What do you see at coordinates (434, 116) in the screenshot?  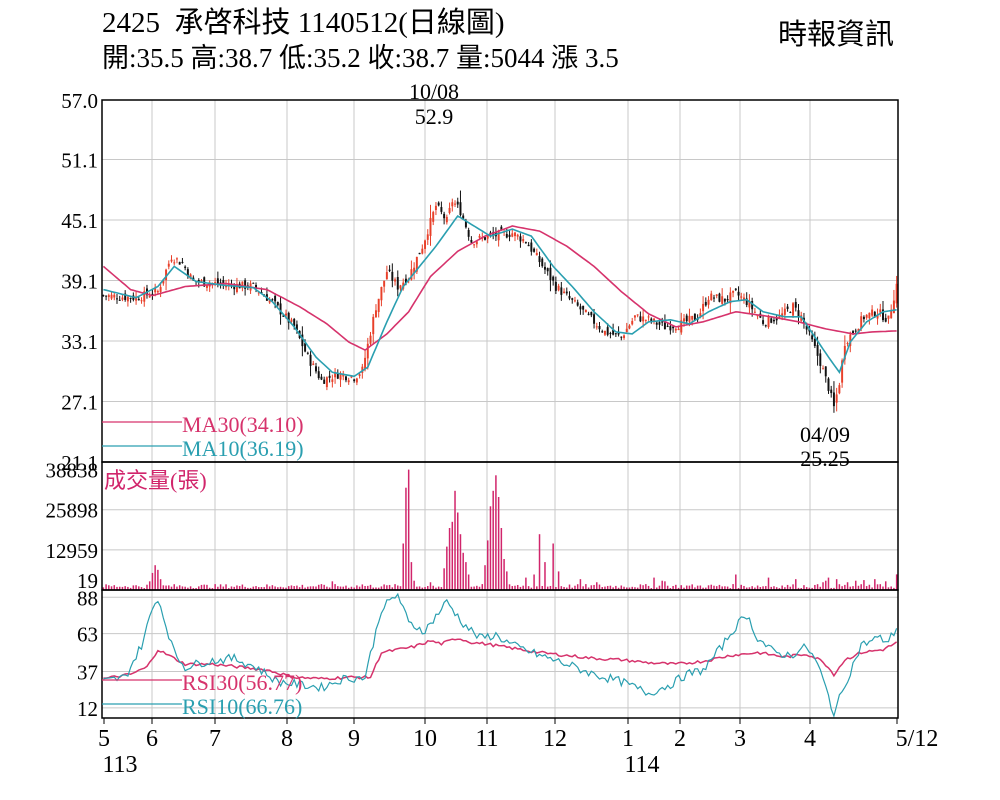 I see `high-annotation-value: 52.9` at bounding box center [434, 116].